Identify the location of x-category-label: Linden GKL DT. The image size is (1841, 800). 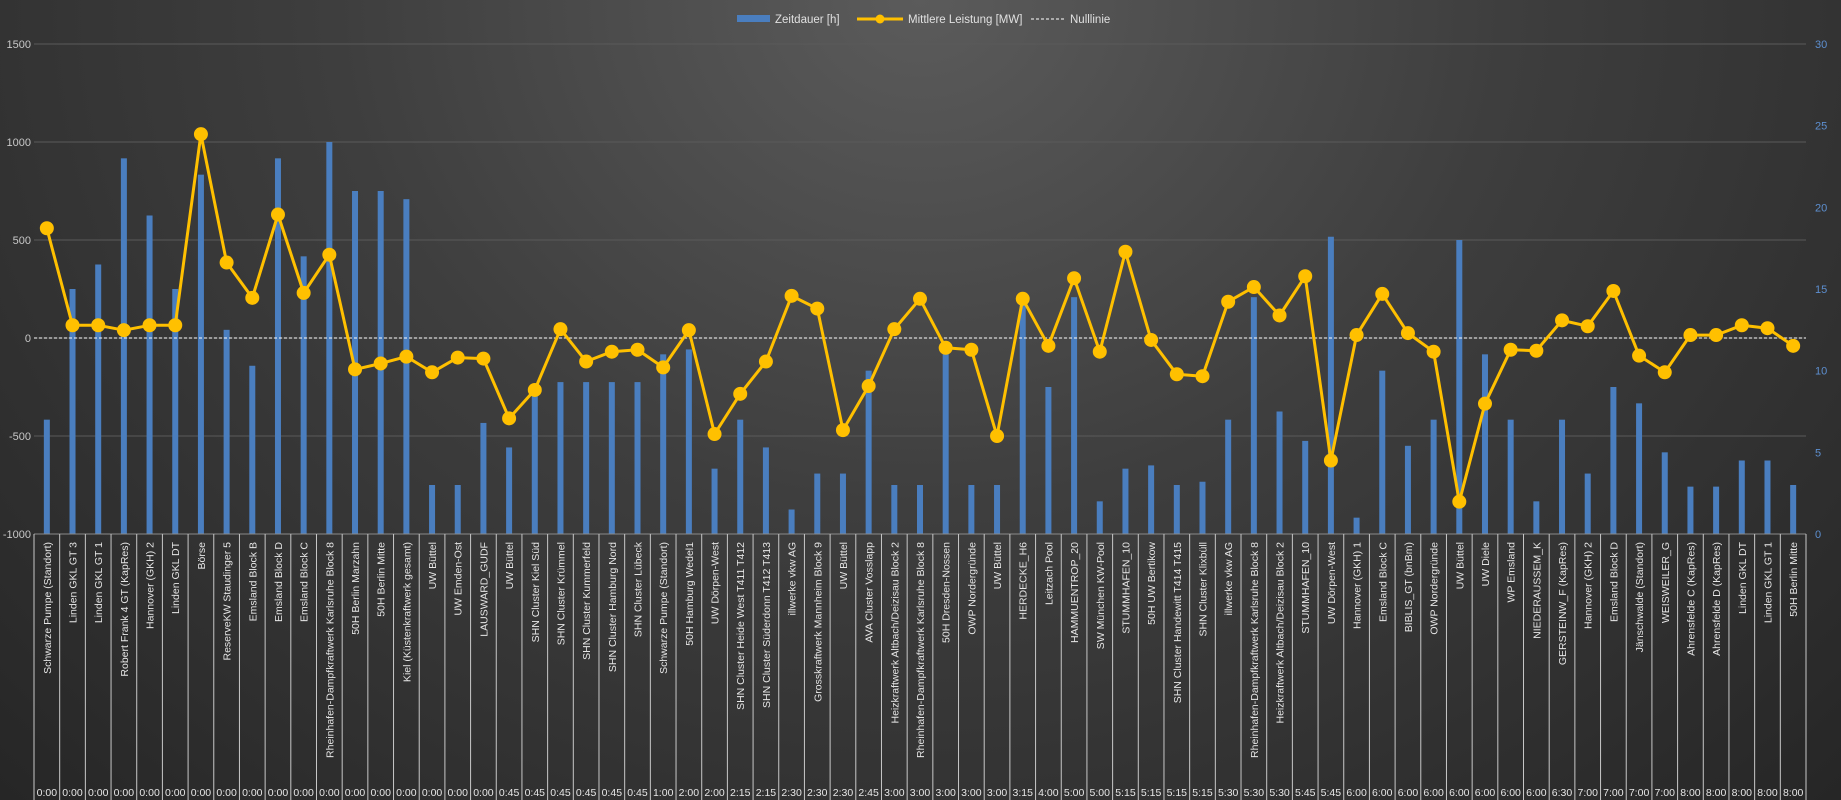
(1743, 577).